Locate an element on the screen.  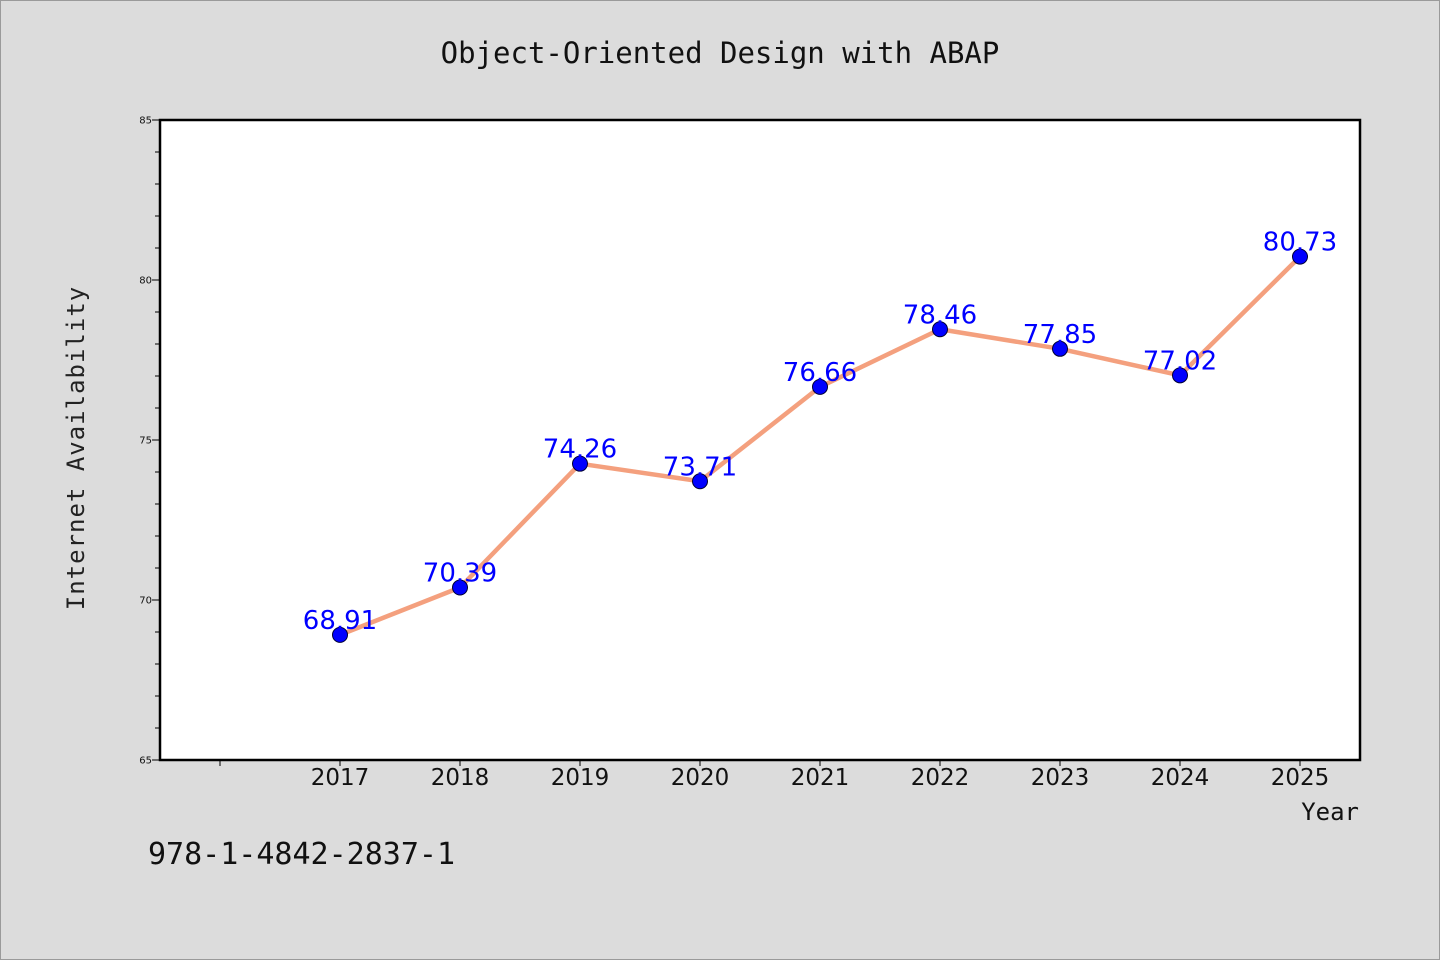
data-label: 70.39 is located at coordinates (460, 574).